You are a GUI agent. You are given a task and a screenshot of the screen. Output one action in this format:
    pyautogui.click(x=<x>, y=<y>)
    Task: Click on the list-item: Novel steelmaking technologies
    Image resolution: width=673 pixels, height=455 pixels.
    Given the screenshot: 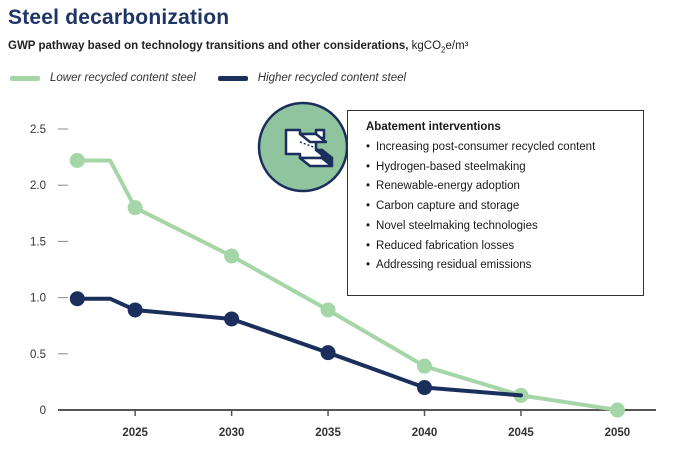 What is the action you would take?
    pyautogui.click(x=498, y=227)
    